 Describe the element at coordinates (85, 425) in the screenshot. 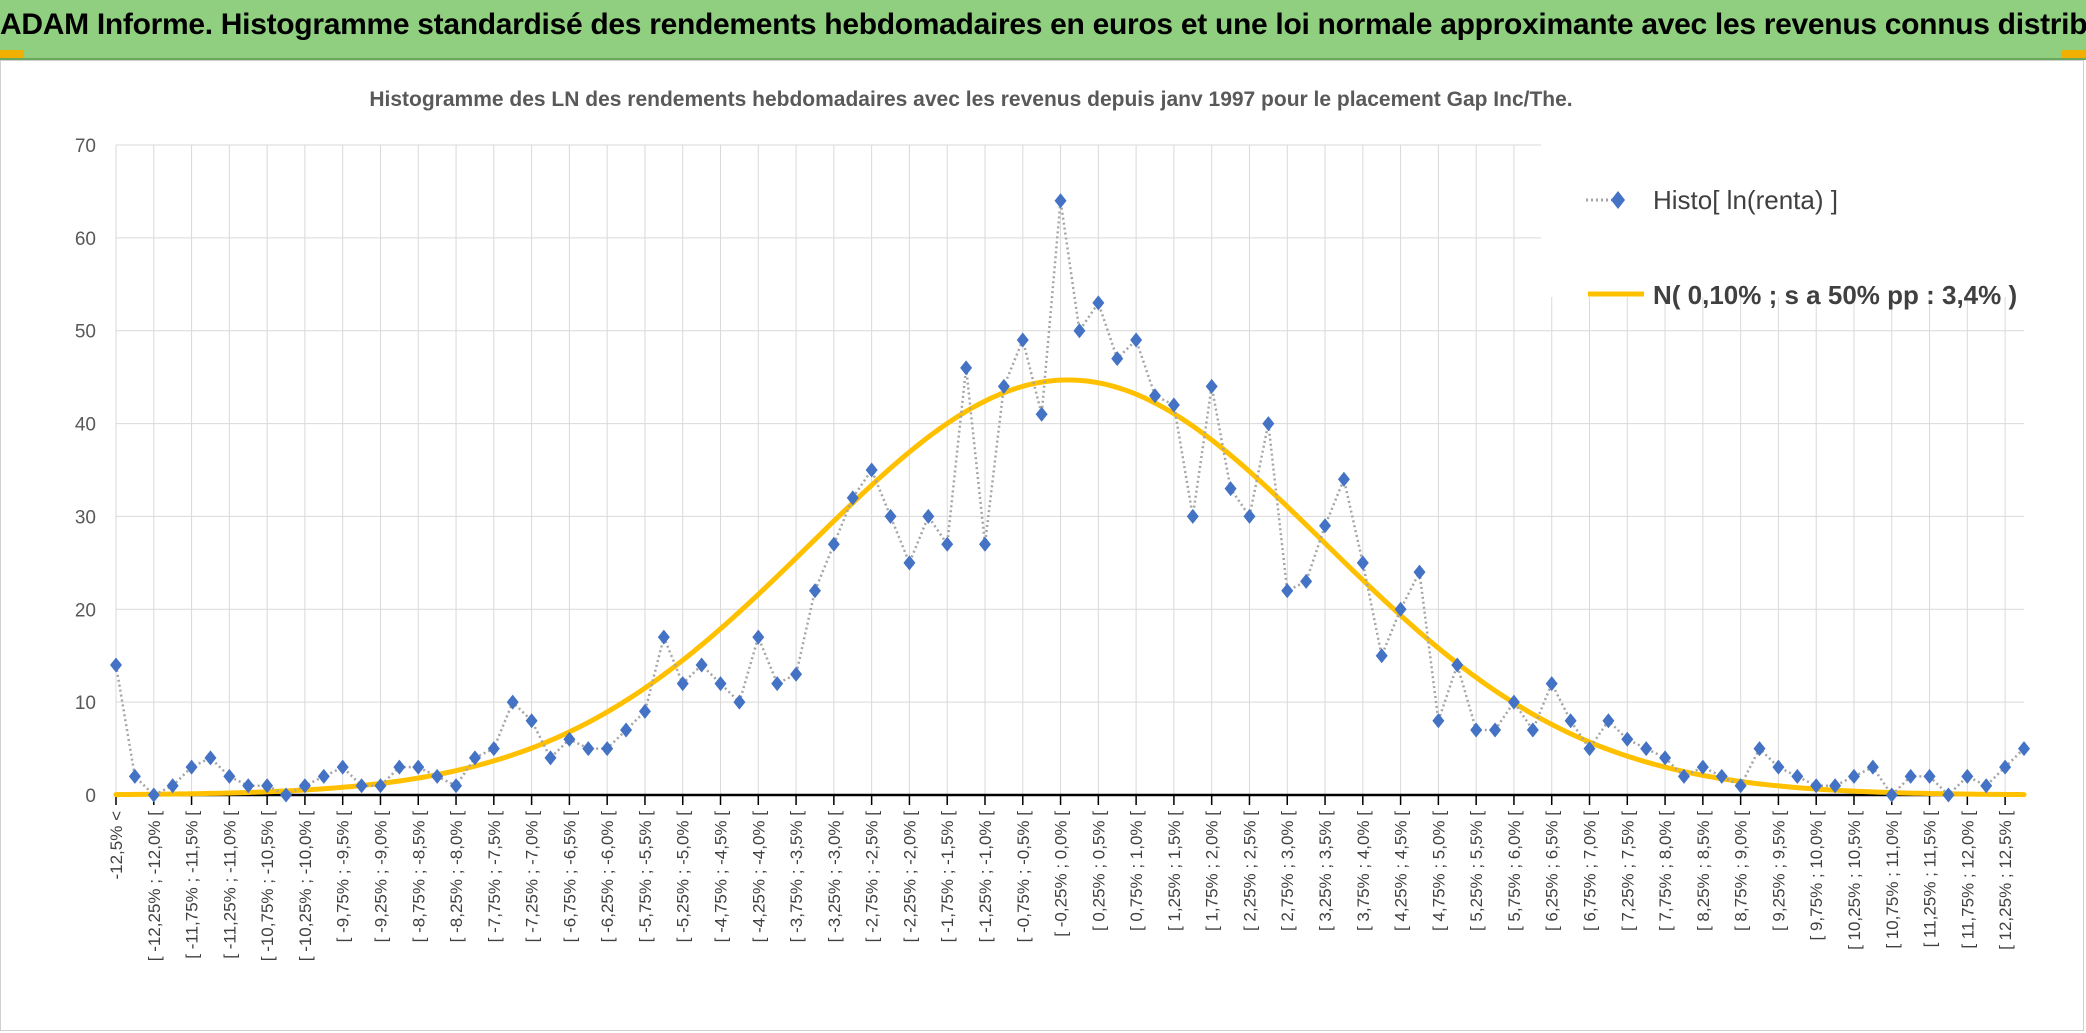

I see `y-tick-label: 40` at that location.